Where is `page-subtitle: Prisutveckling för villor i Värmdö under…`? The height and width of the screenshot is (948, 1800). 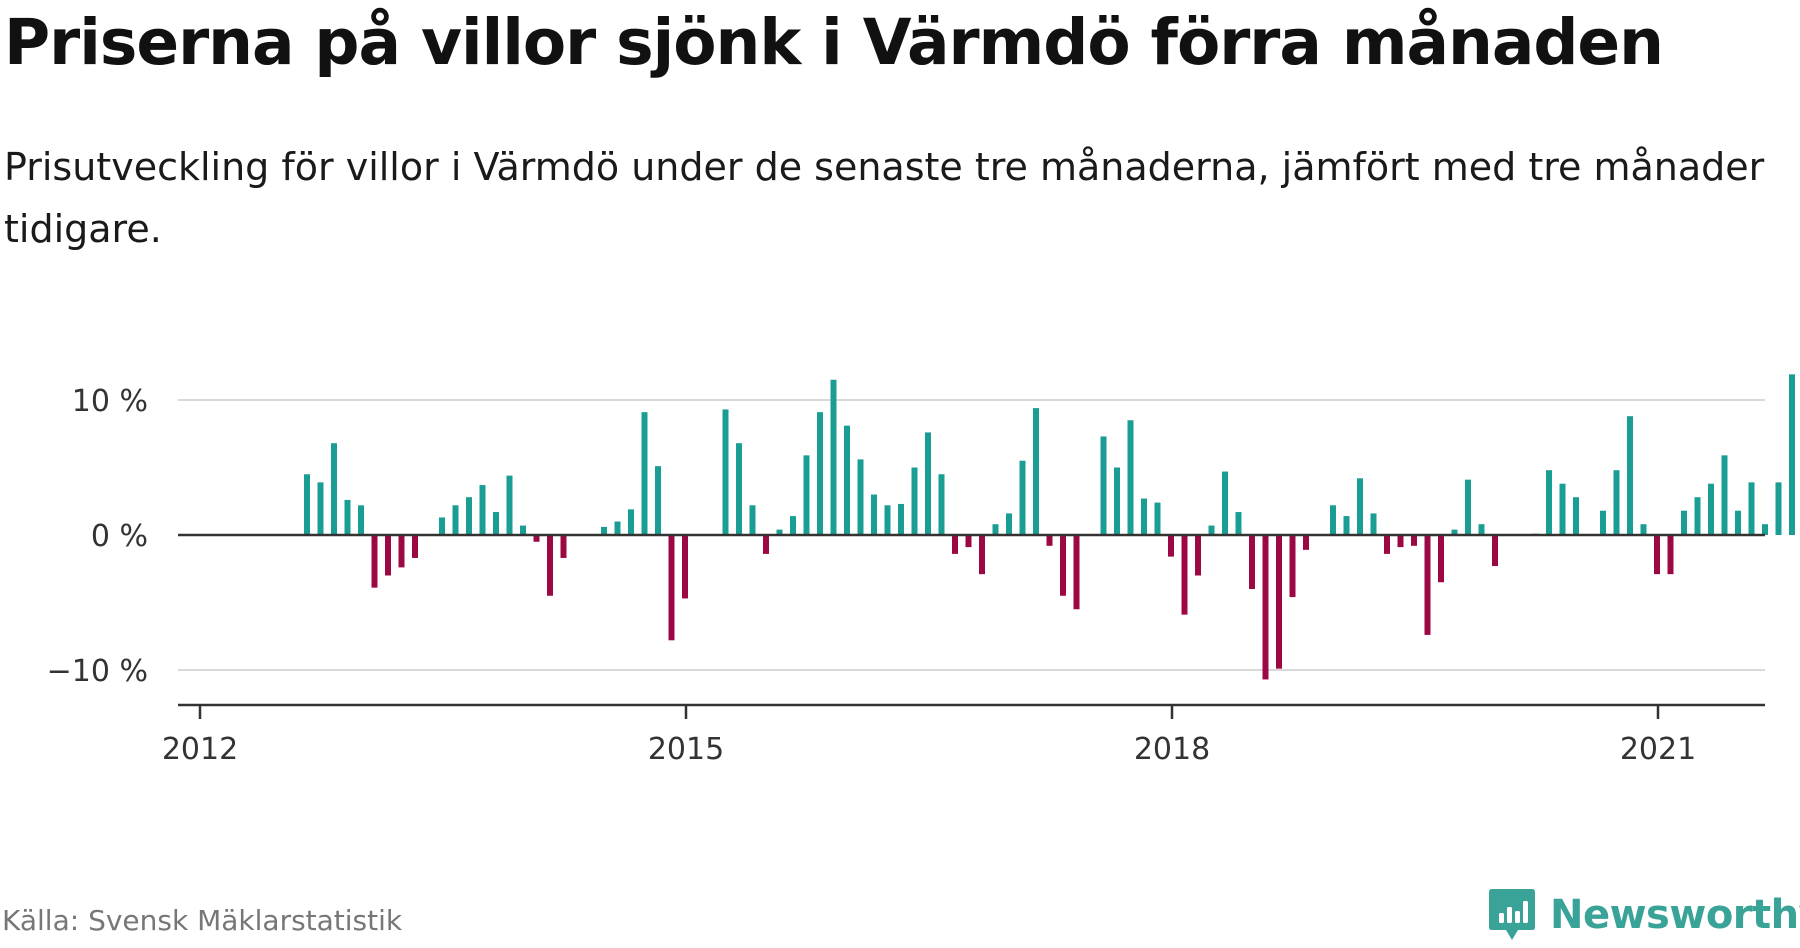
page-subtitle: Prisutveckling för villor i Värmdö under… is located at coordinates (884, 198).